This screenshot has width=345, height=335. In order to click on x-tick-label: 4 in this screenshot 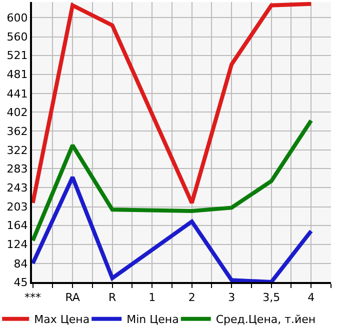, I will do `click(311, 297)`.